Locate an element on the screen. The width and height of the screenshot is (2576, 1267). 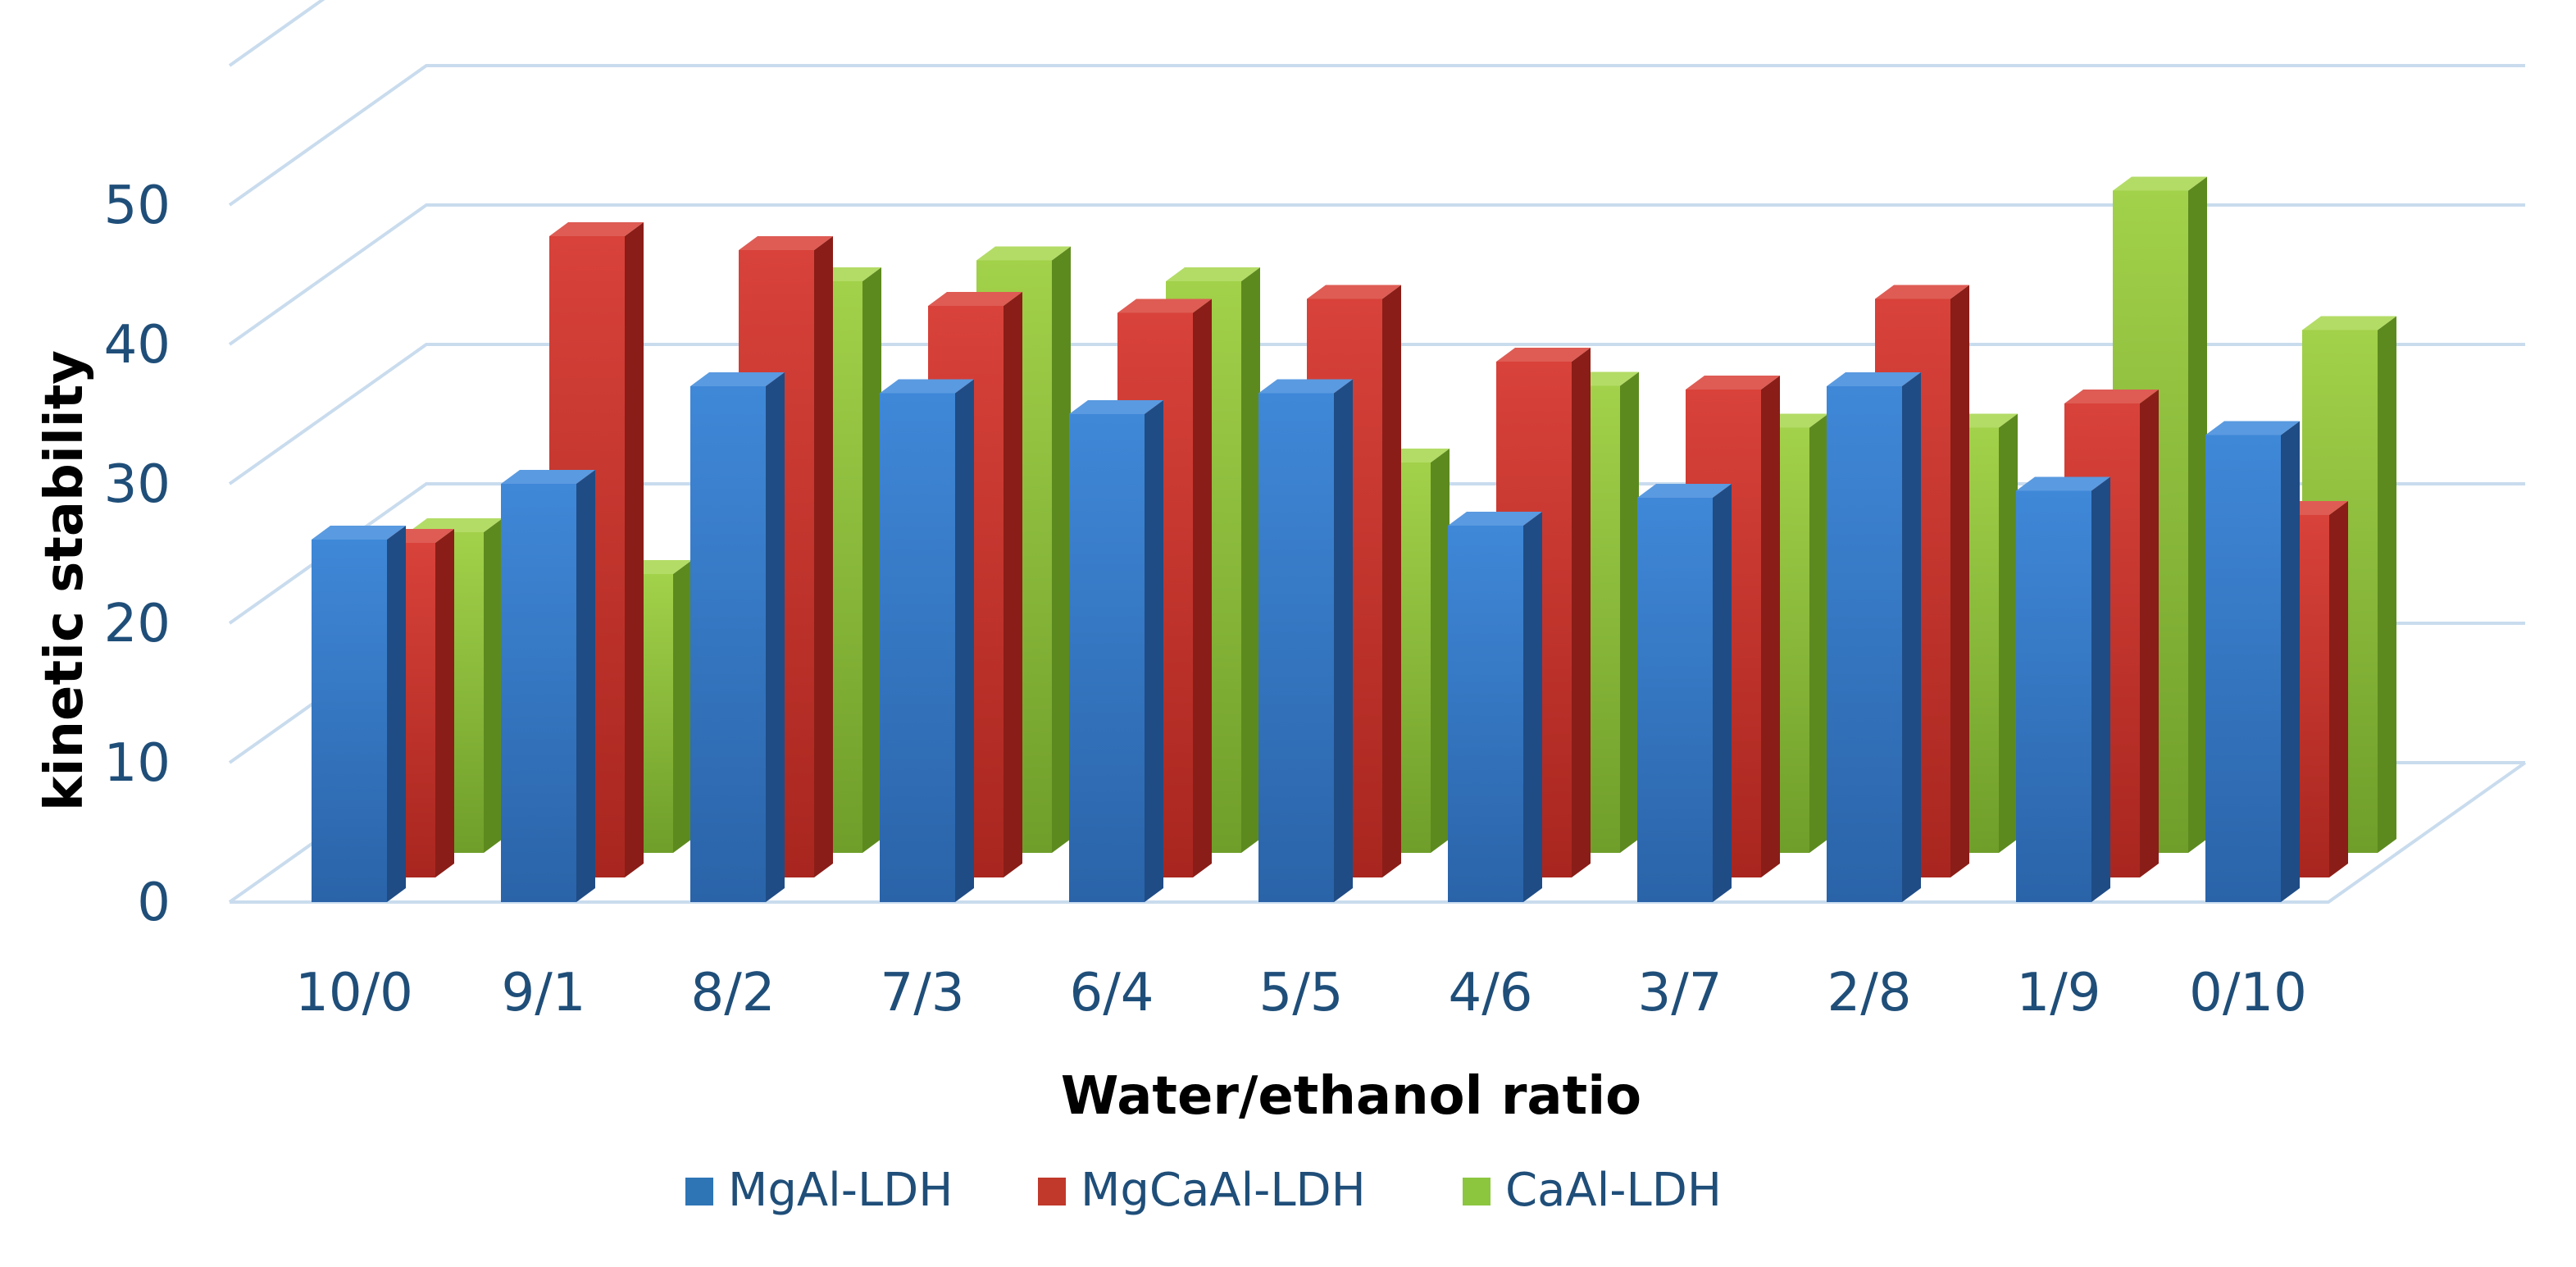
y-tick-label: 50 is located at coordinates (137, 206).